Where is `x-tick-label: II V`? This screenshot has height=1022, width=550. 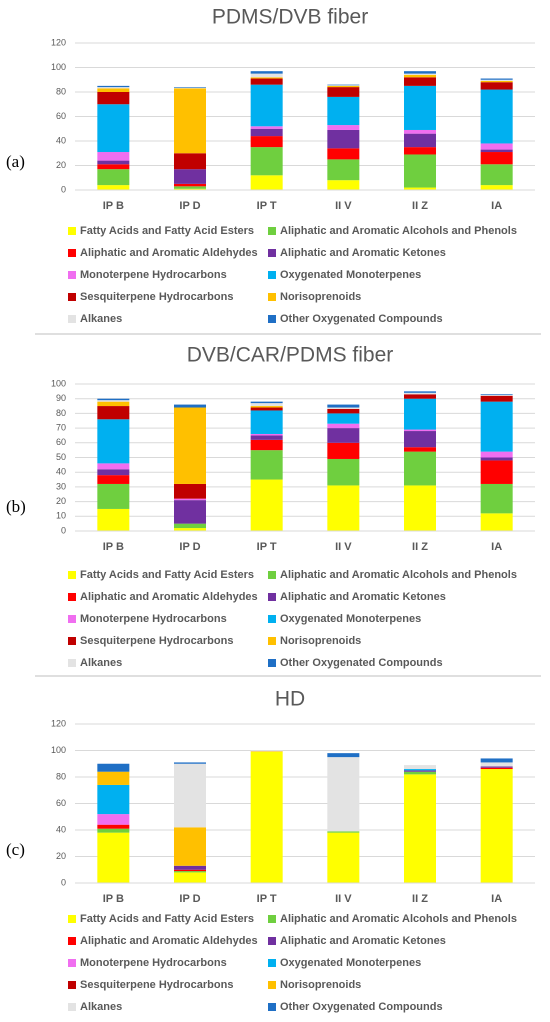
x-tick-label: II V is located at coordinates (343, 899).